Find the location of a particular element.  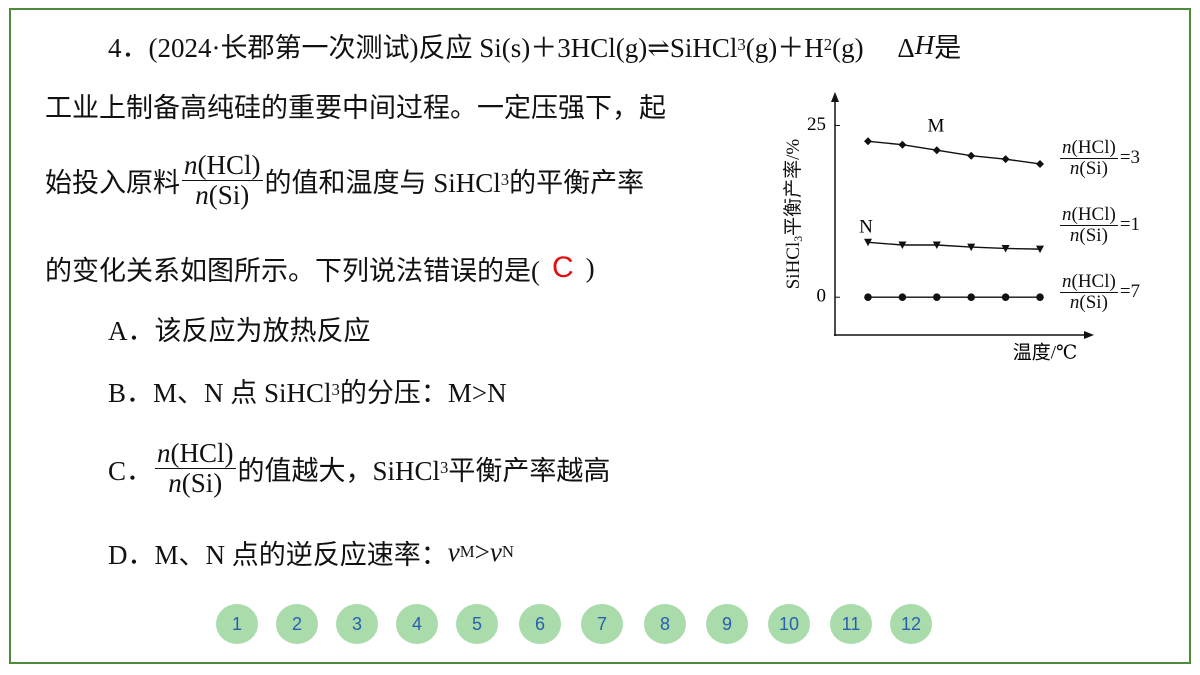

text: 的值越大，SiHCl is located at coordinates (339, 470).